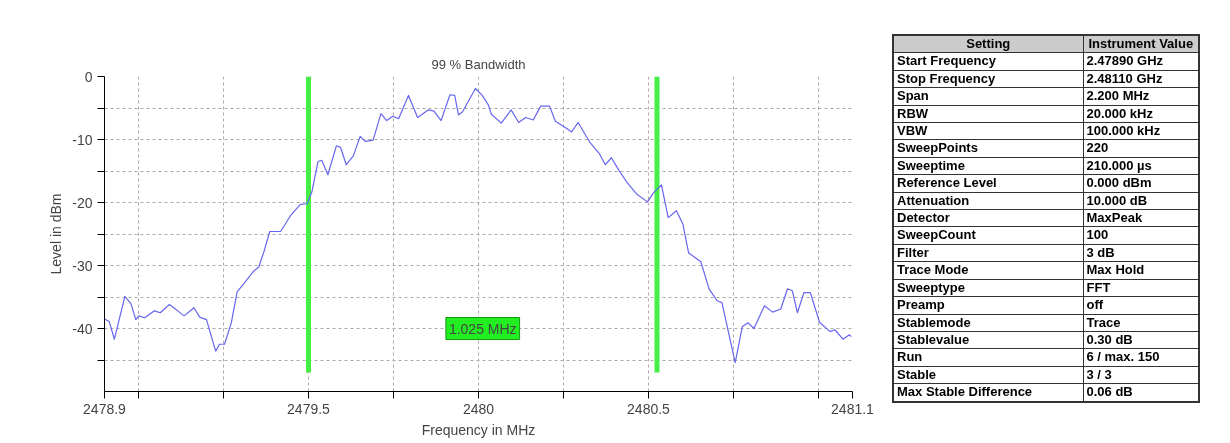 This screenshot has width=1230, height=443. What do you see at coordinates (1141, 253) in the screenshot?
I see `text: 3 dB` at bounding box center [1141, 253].